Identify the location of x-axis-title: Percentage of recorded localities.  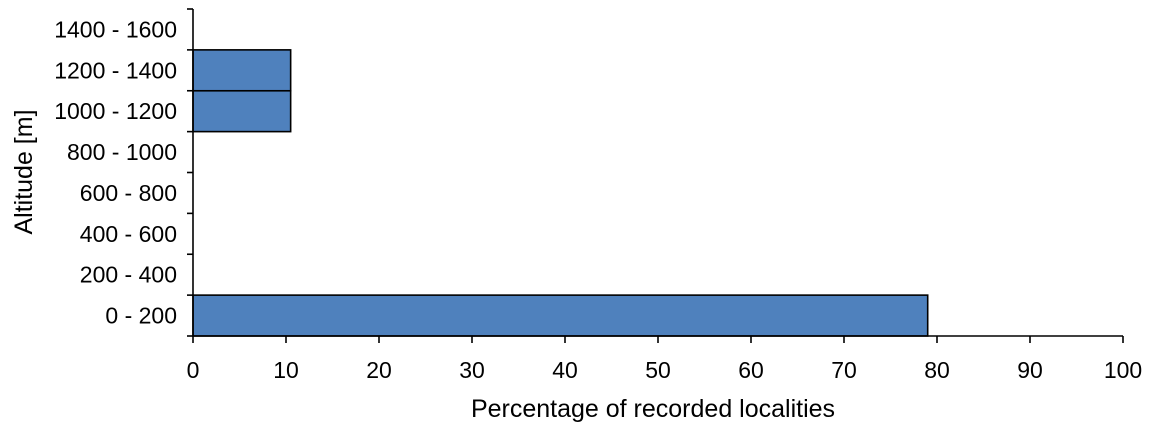
(653, 409).